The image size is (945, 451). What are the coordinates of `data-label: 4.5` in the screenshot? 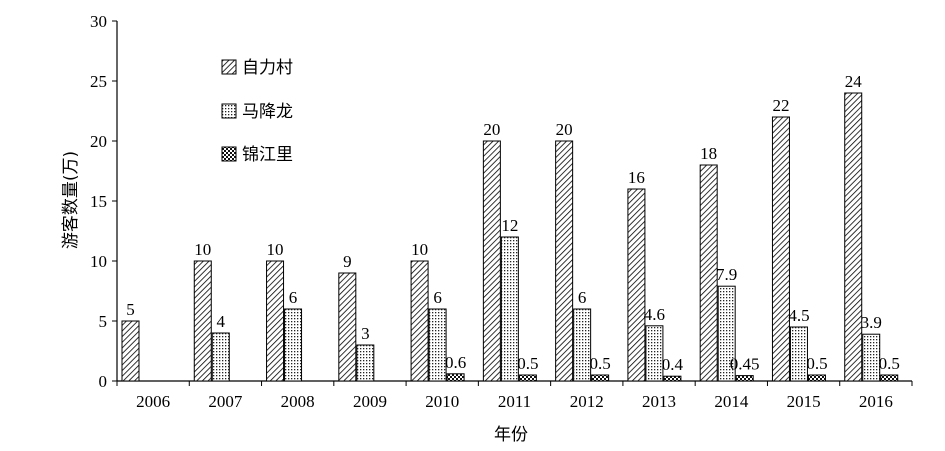 It's located at (798, 315).